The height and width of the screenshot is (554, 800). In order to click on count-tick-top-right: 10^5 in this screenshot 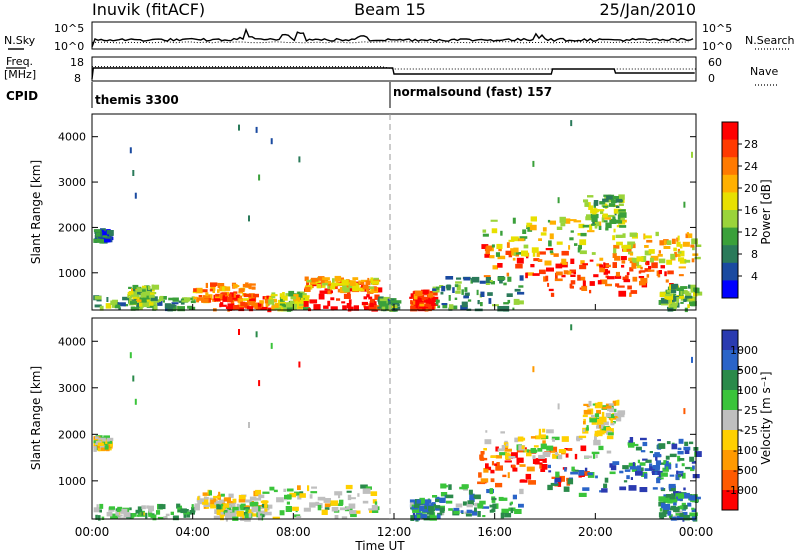, I will do `click(717, 28)`.